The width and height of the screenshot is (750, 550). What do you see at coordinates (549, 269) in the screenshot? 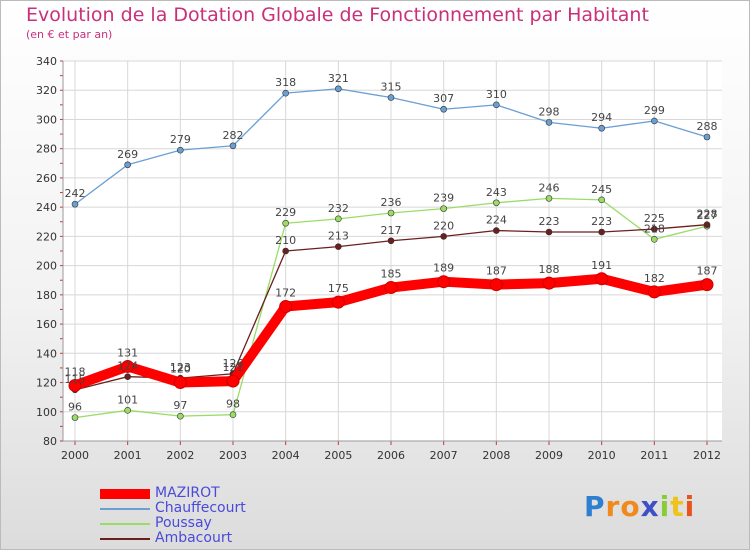
I see `data-label-mazirot: 188` at bounding box center [549, 269].